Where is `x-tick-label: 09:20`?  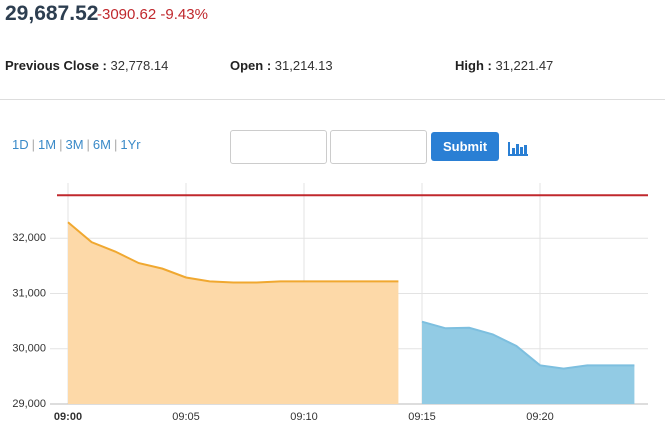 x-tick-label: 09:20 is located at coordinates (540, 417).